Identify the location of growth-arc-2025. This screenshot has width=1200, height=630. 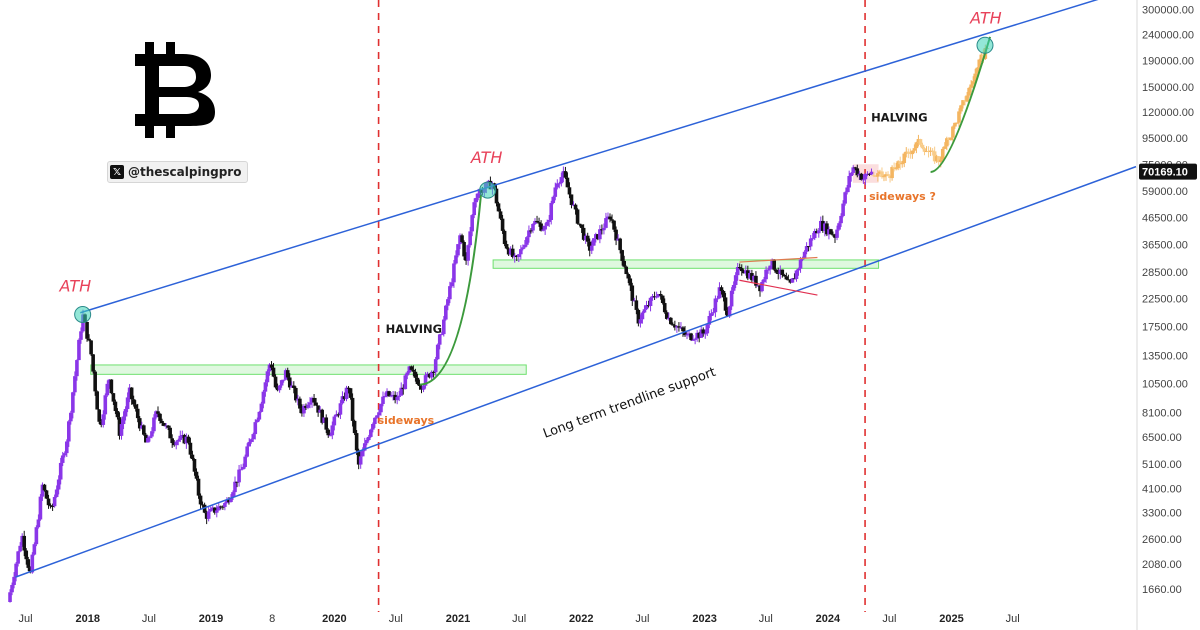
(961, 104).